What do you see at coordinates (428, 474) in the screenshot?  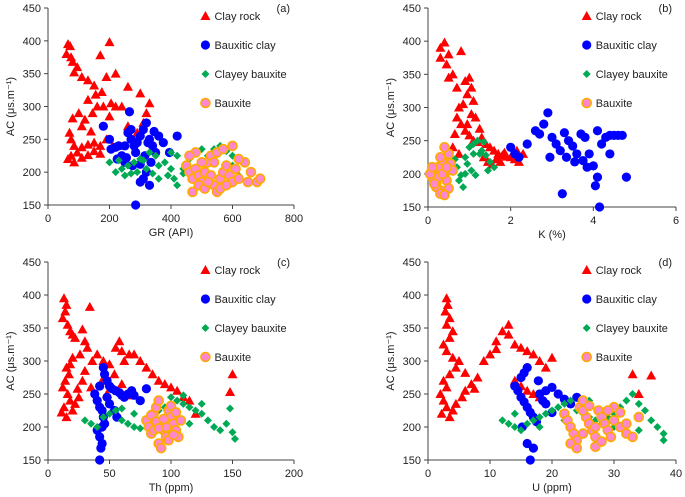 I see `x-tick-label: 0` at bounding box center [428, 474].